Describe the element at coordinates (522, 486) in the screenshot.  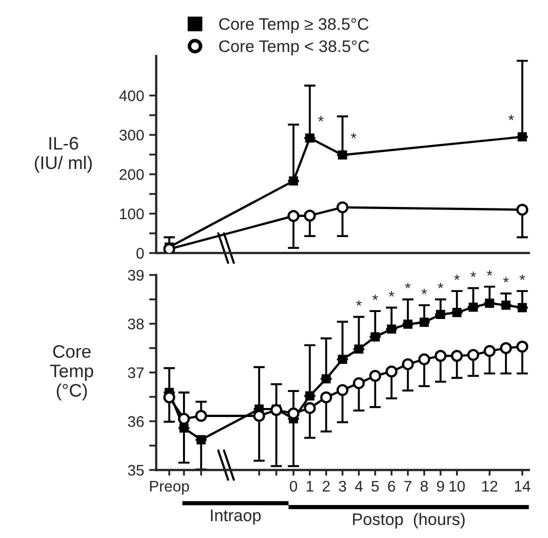
I see `x-tick-label: 14` at that location.